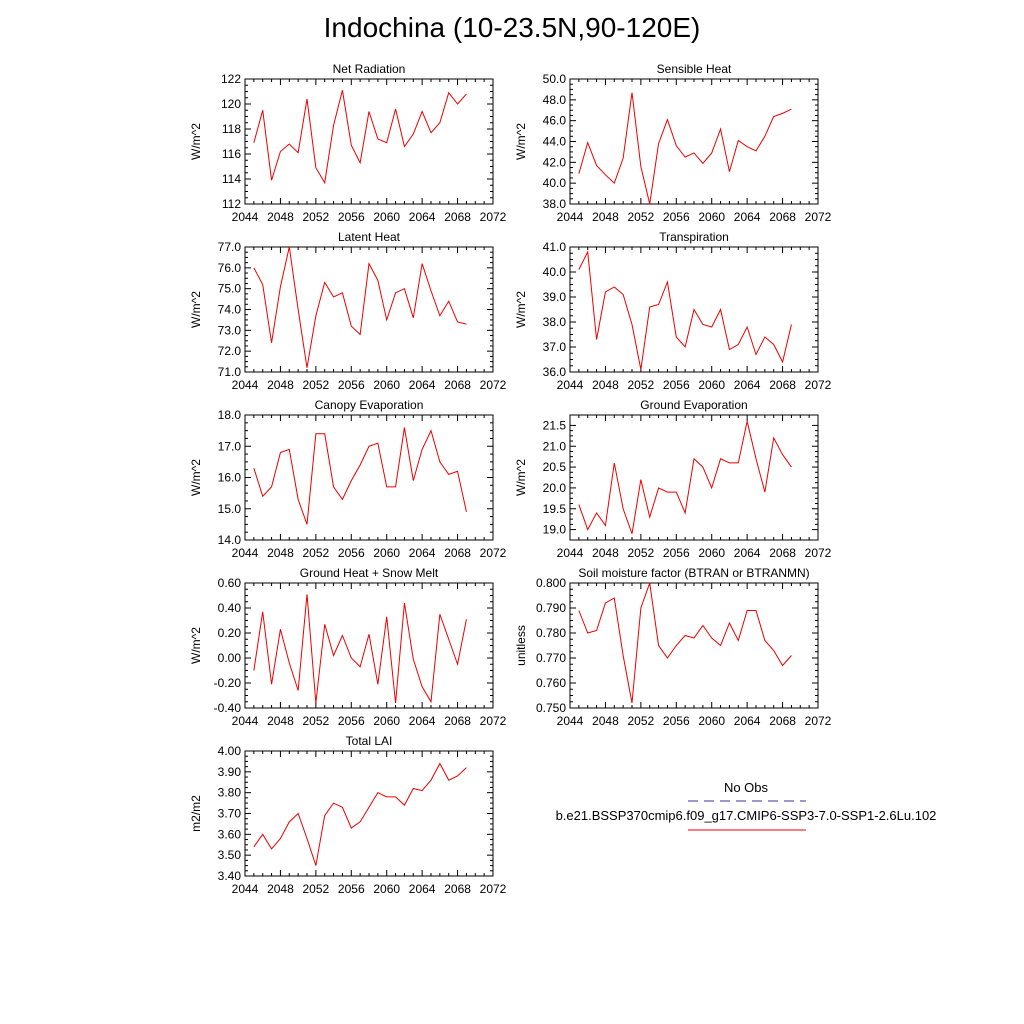  What do you see at coordinates (231, 79) in the screenshot?
I see `y-tick-label: 122` at bounding box center [231, 79].